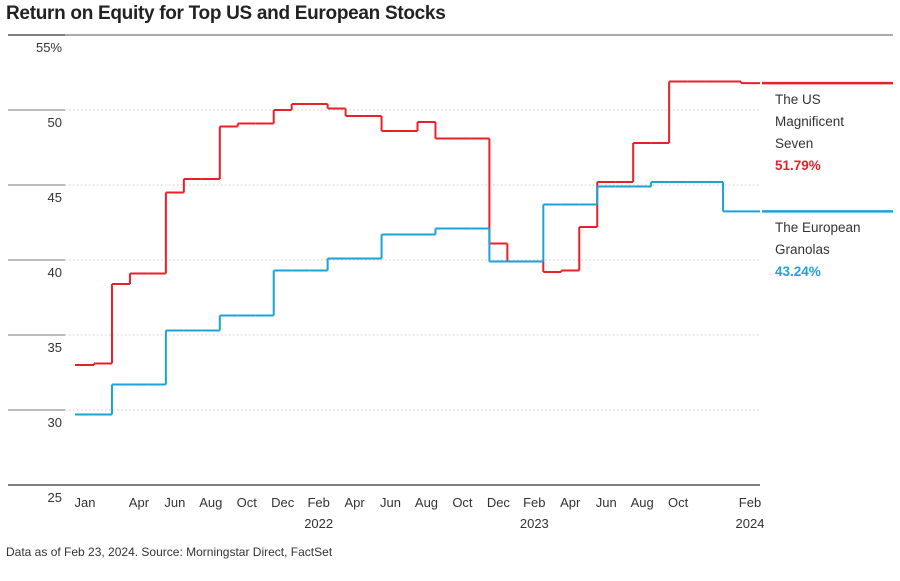 This screenshot has height=581, width=900. Describe the element at coordinates (85, 502) in the screenshot. I see `x-tick-label: Jan` at that location.